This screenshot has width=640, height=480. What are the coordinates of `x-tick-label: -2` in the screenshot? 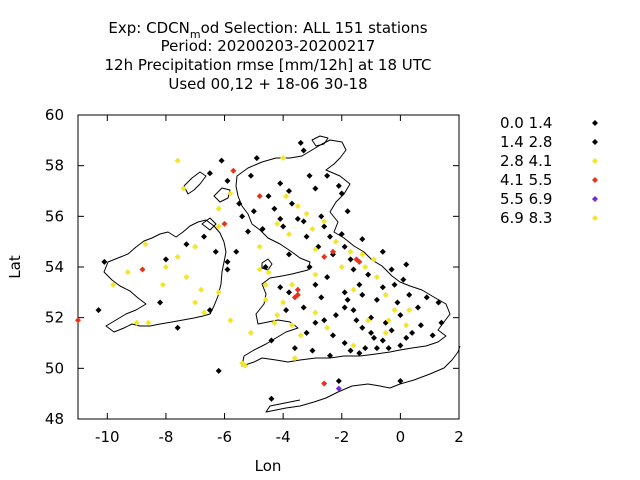 It's located at (341, 437).